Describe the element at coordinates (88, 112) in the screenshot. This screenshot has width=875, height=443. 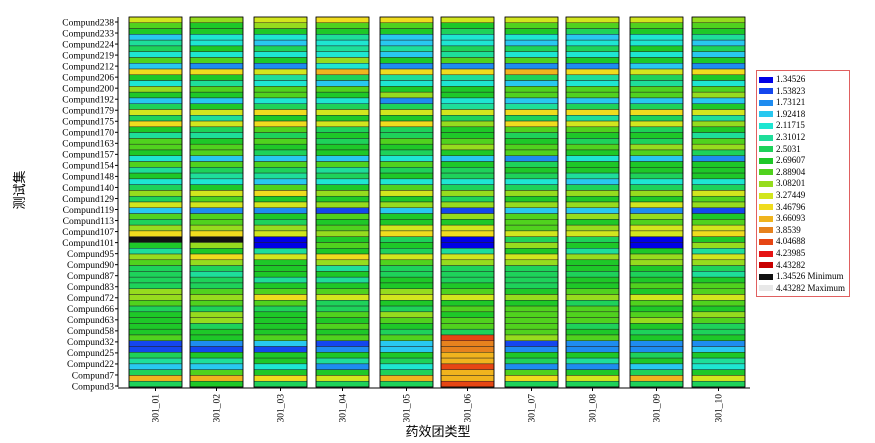
I see `y-tick-label: Compund179` at that location.